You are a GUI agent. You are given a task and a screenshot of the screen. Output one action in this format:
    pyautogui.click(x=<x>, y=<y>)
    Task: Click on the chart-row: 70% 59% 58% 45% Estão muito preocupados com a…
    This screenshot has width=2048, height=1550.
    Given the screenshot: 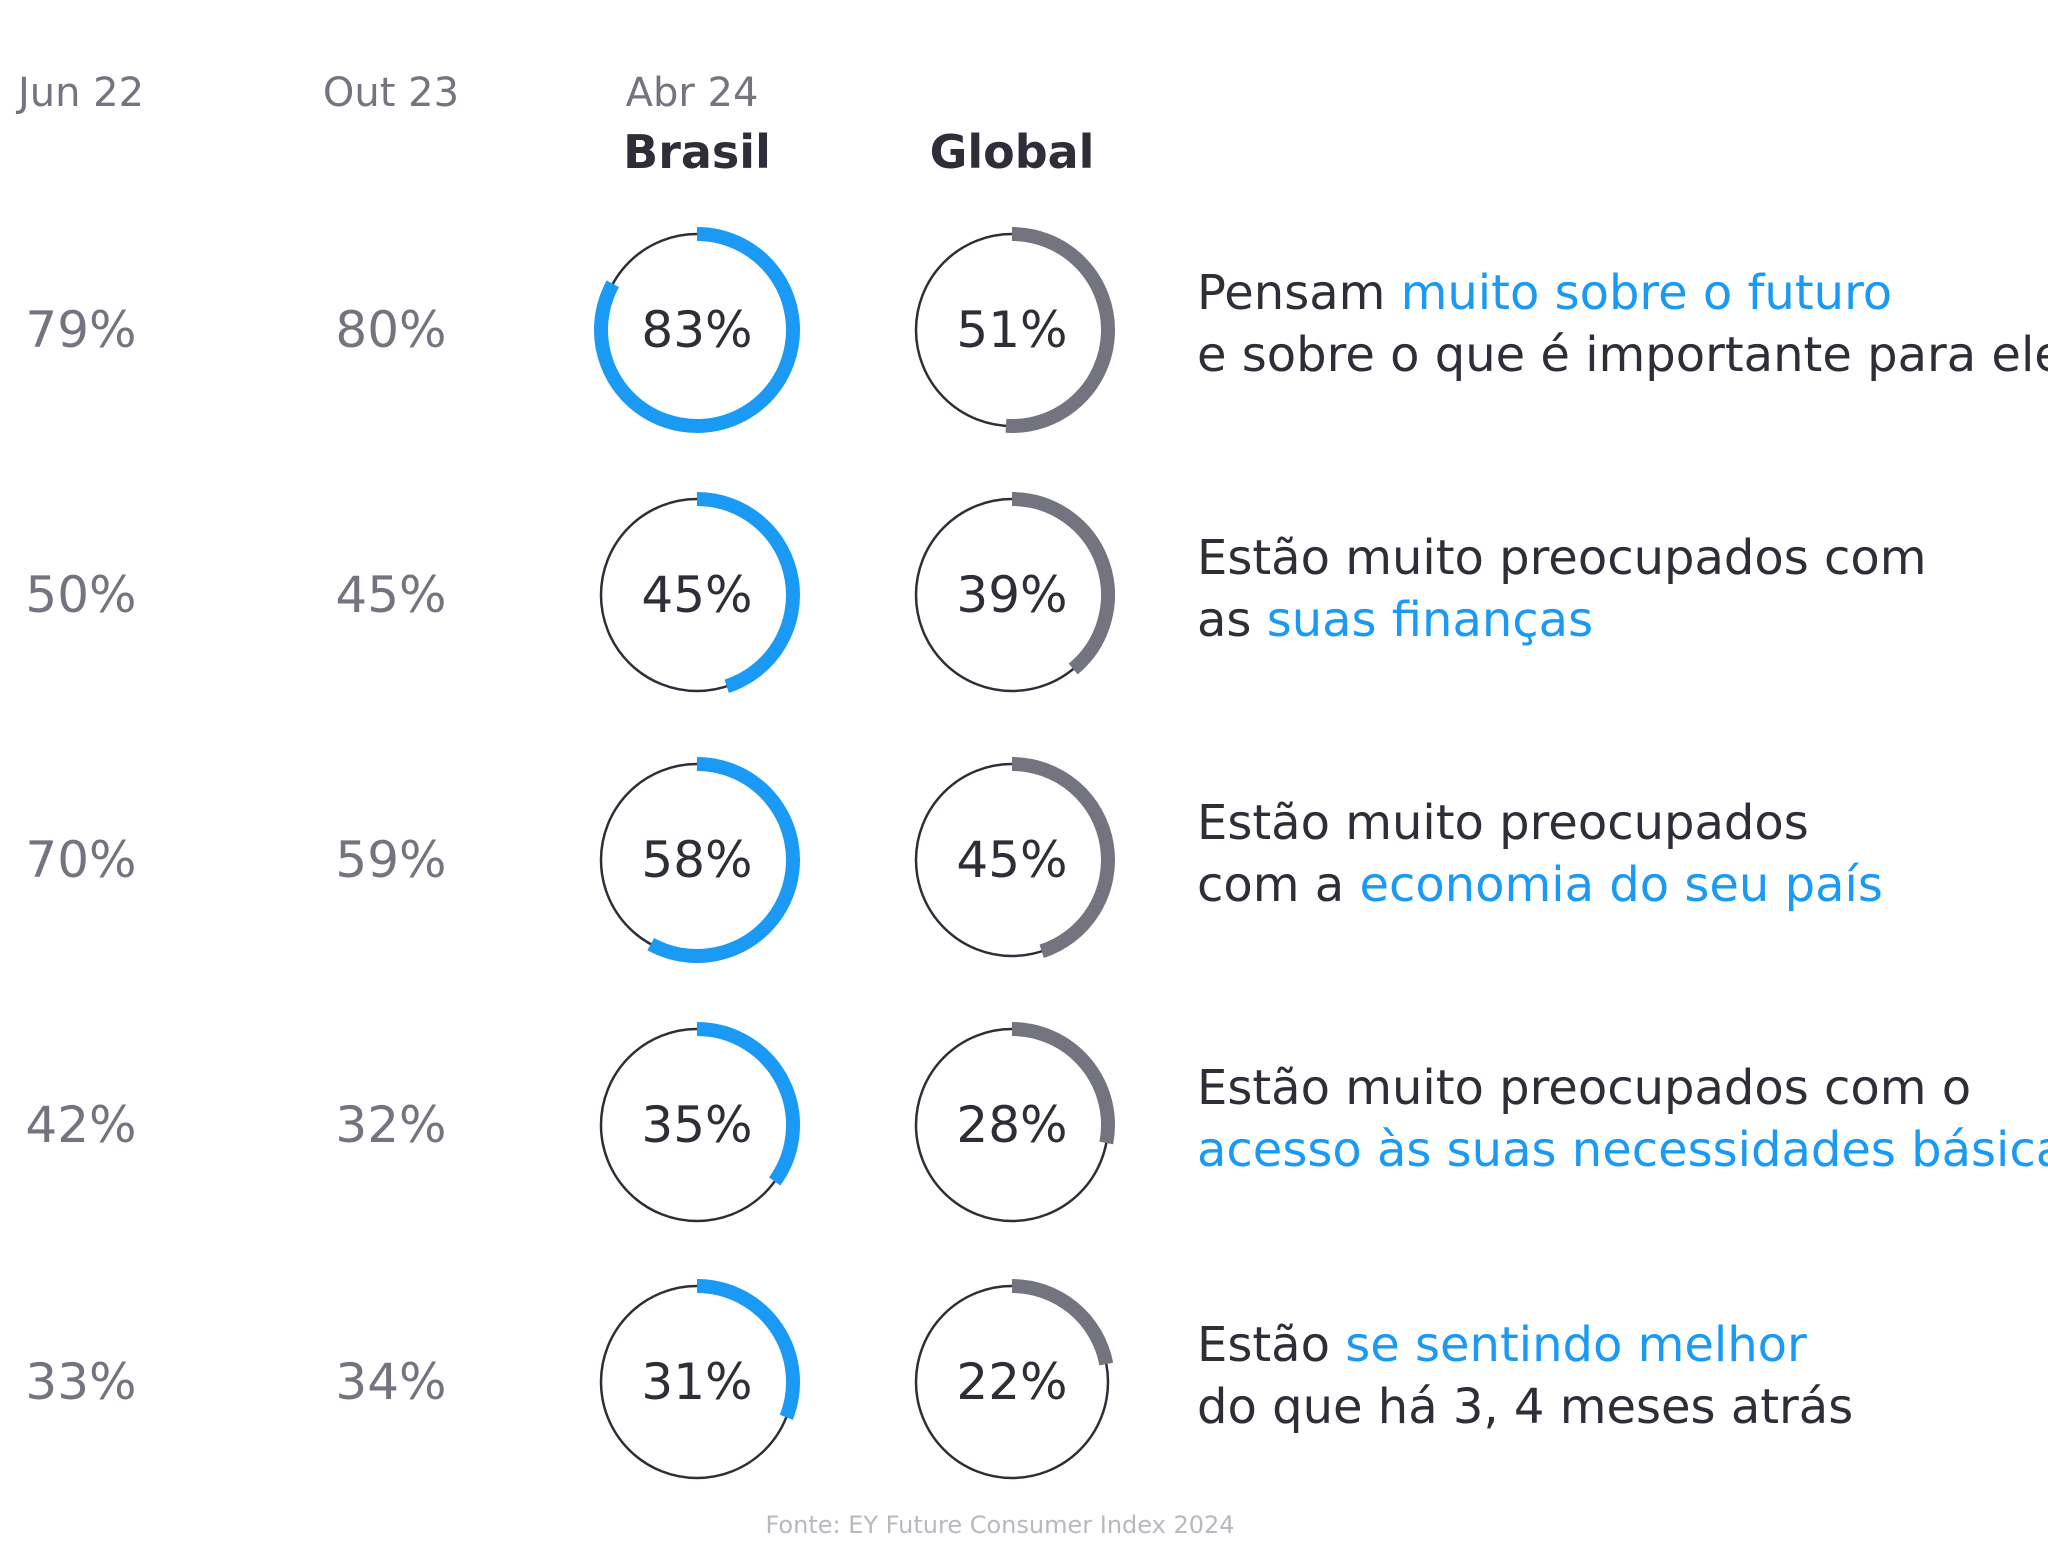 What is the action you would take?
    pyautogui.click(x=954, y=860)
    